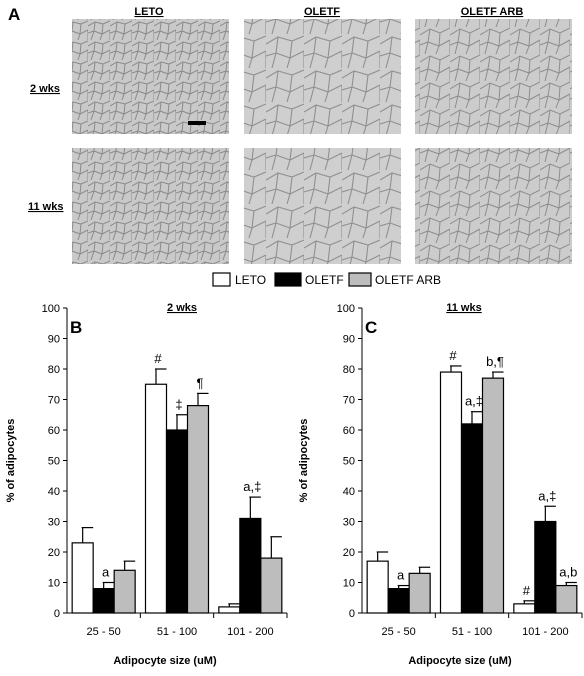 Image resolution: width=584 pixels, height=676 pixels. What do you see at coordinates (349, 431) in the screenshot?
I see `y-tick-label-c: 60` at bounding box center [349, 431].